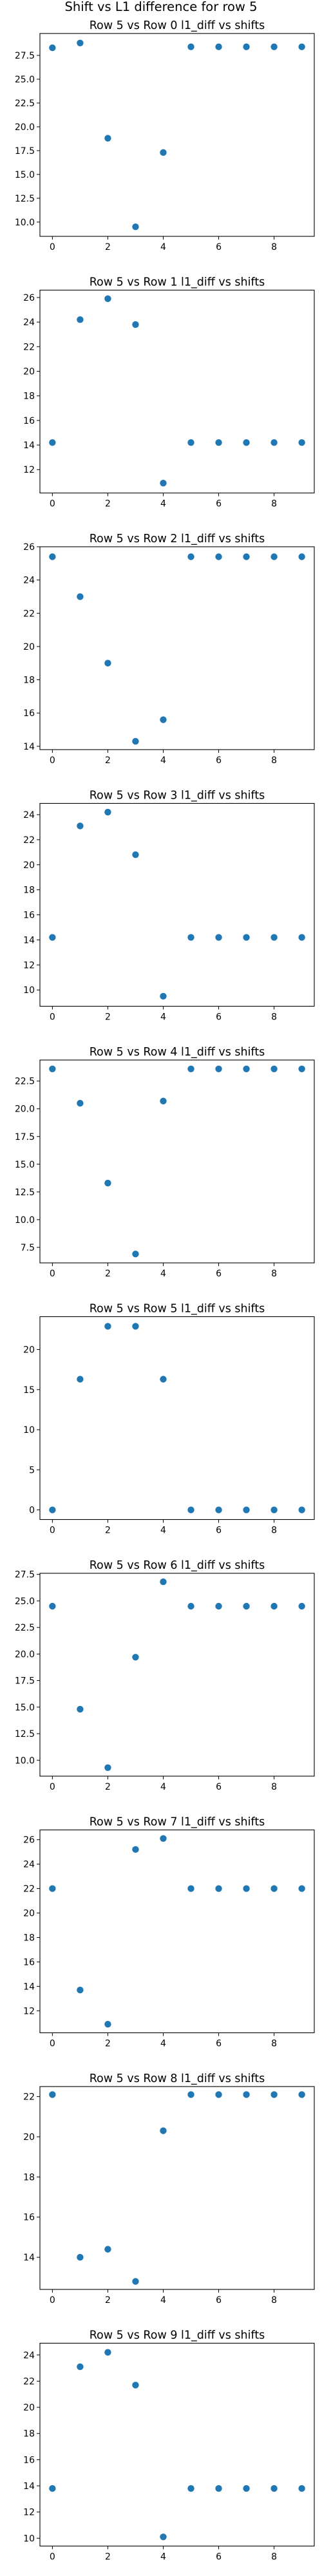 This screenshot has height=2576, width=322. I want to click on y-tick-label: 25.0, so click(25, 80).